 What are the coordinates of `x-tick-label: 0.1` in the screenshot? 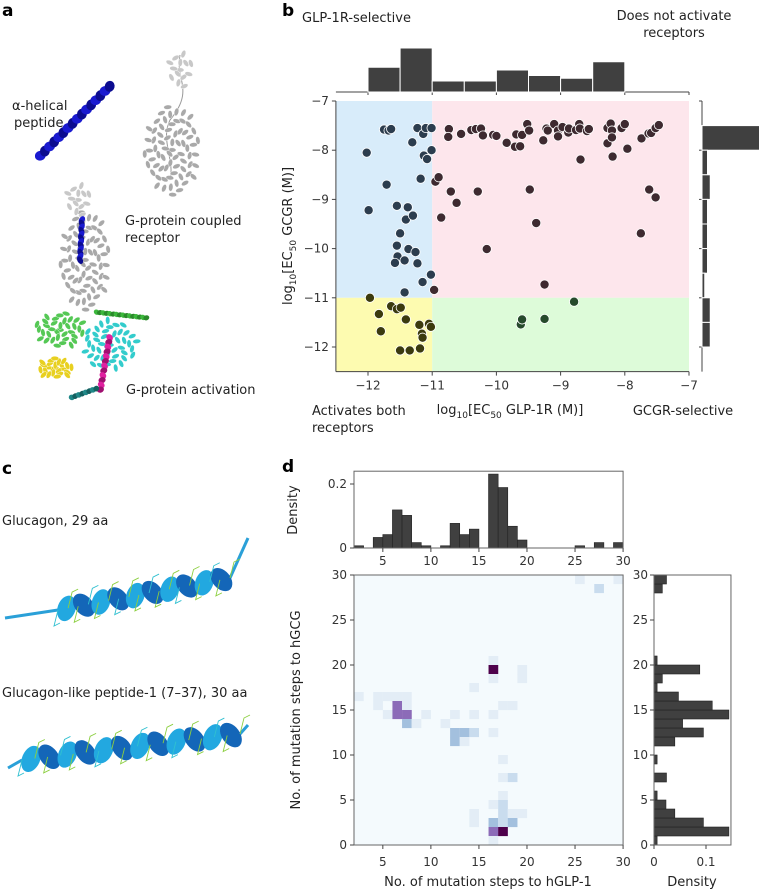 It's located at (705, 862).